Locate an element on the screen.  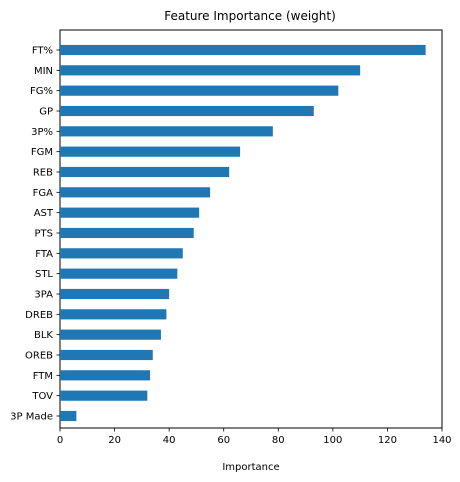
y-tick-label-ast: AST is located at coordinates (44, 213).